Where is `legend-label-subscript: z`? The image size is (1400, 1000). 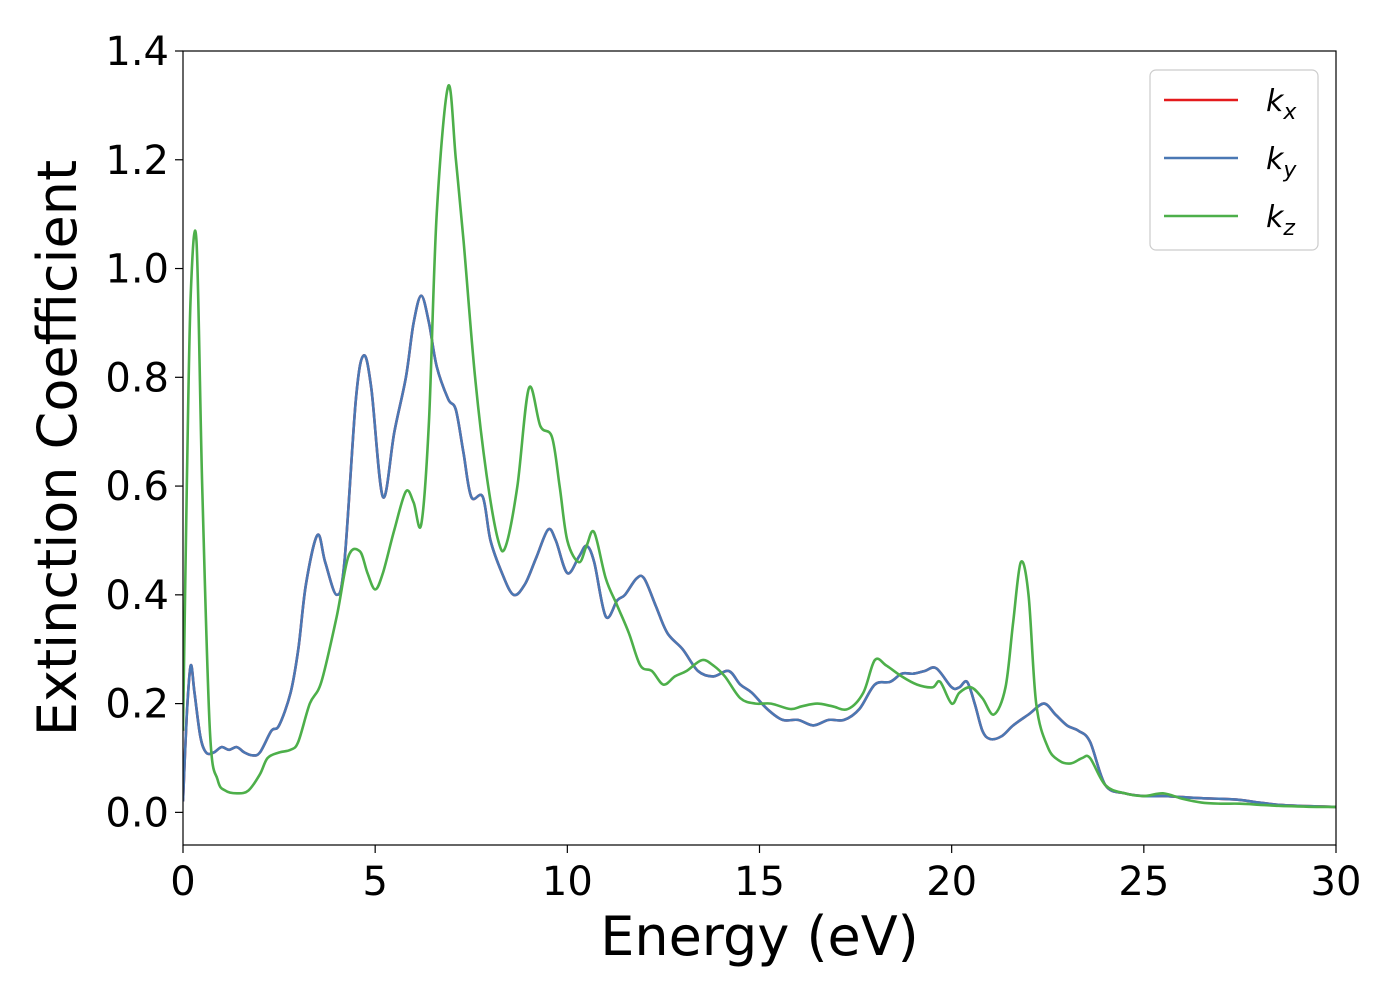
legend-label-subscript: z is located at coordinates (1288, 228).